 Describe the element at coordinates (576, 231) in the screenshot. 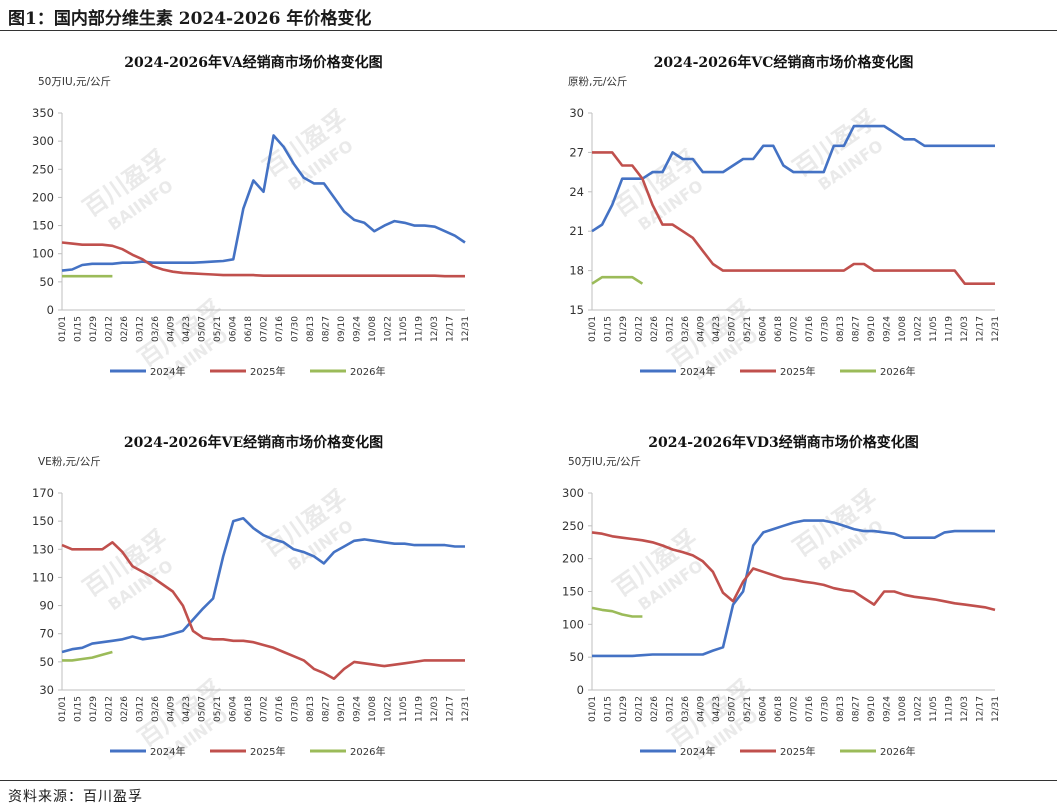

I see `y-tick-label: 21` at that location.